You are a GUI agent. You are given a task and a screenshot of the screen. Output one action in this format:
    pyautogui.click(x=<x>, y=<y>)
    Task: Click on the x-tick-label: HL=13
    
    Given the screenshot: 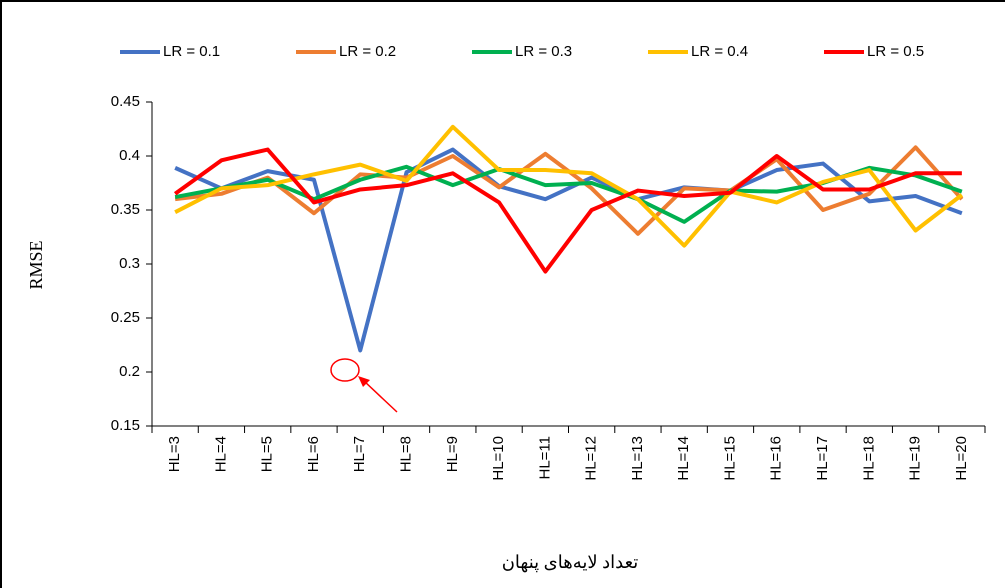 What is the action you would take?
    pyautogui.click(x=637, y=458)
    